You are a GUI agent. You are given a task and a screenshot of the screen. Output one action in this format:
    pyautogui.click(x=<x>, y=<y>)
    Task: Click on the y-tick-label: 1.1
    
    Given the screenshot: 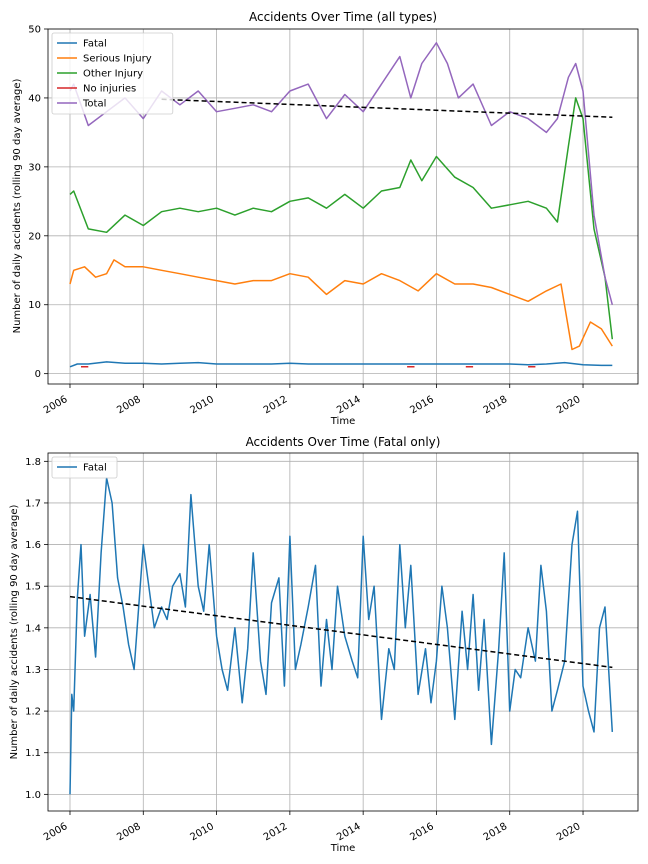 What is the action you would take?
    pyautogui.click(x=33, y=753)
    